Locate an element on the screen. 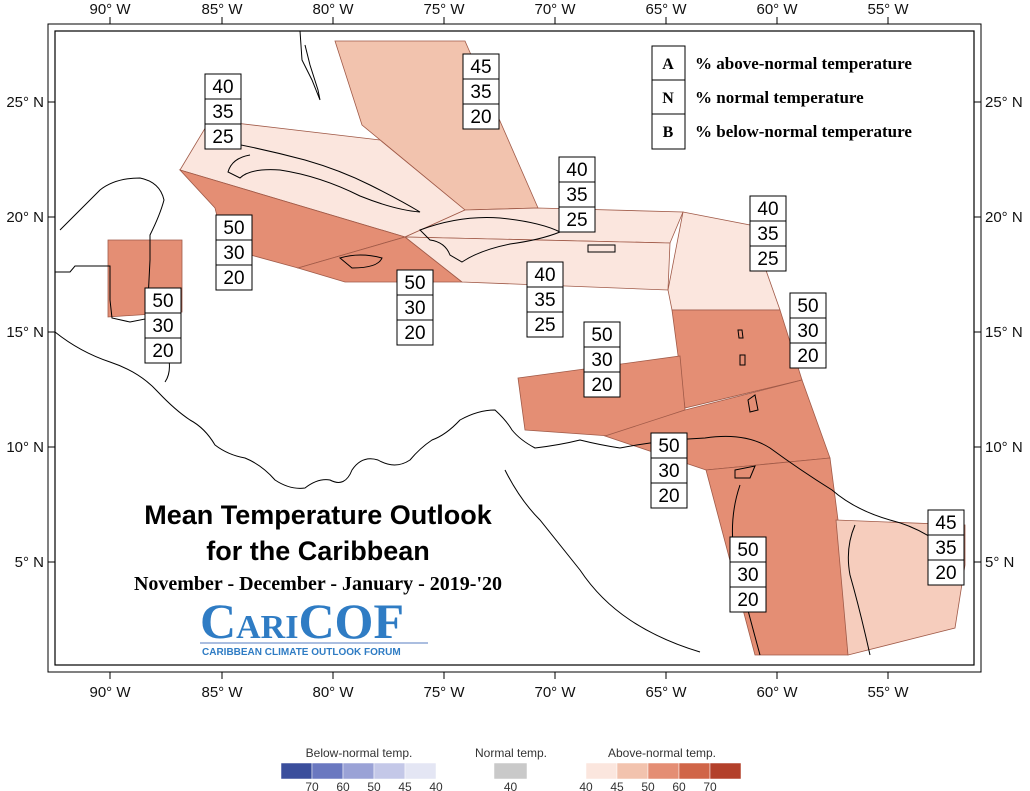  lon-label-bottom: 55° W is located at coordinates (888, 692).